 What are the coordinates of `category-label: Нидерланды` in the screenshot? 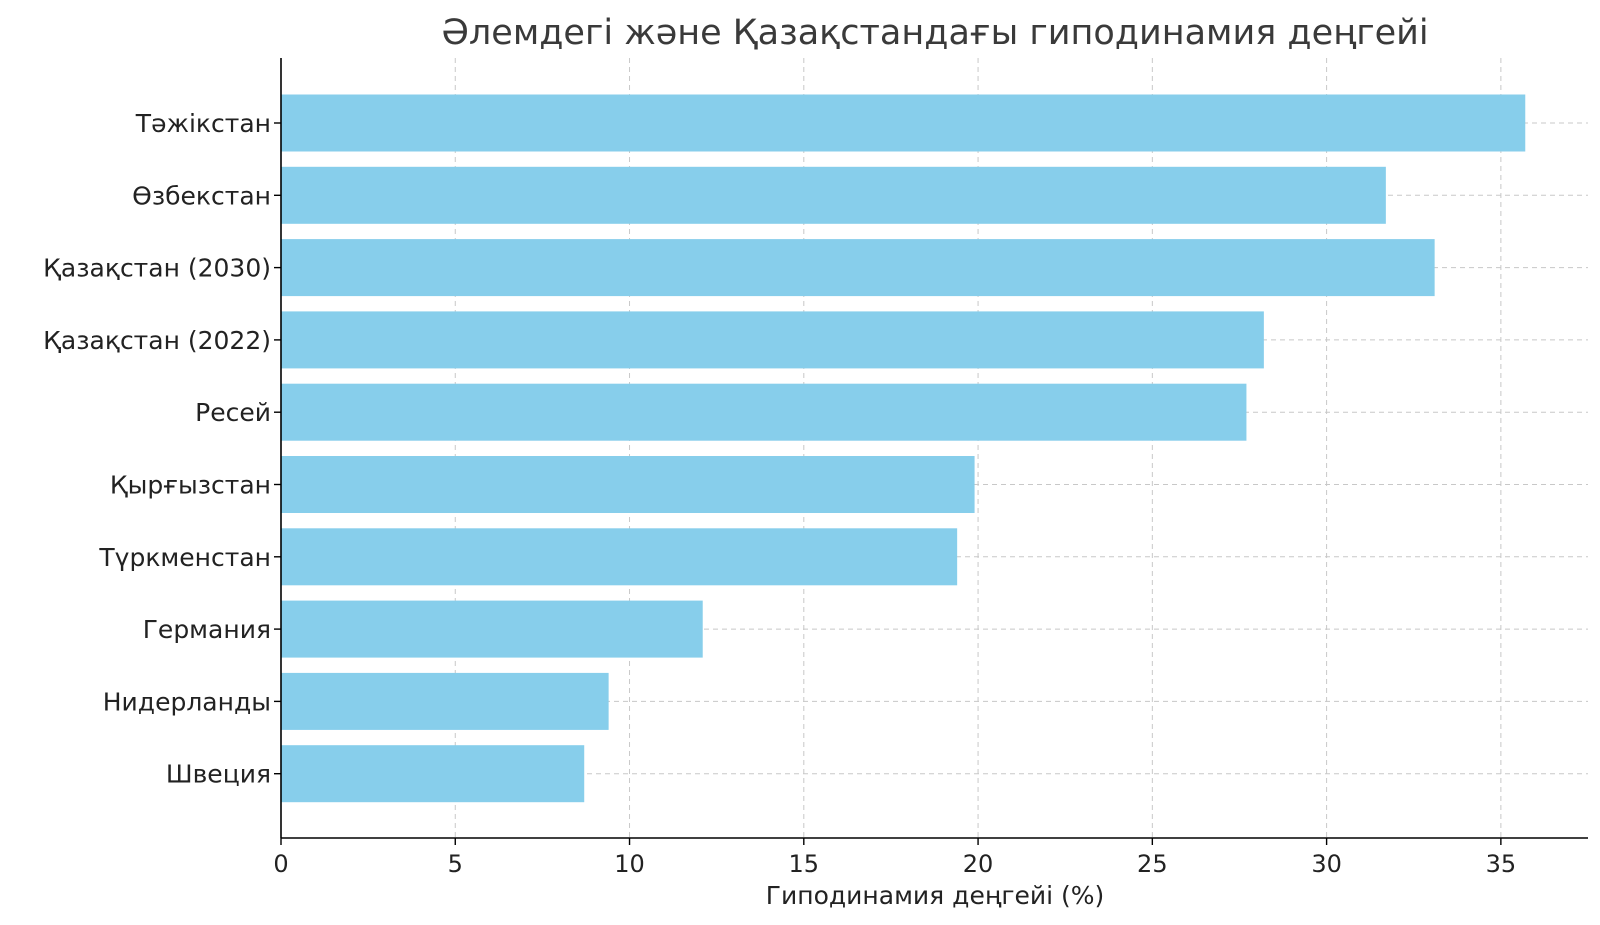 It's located at (187, 701).